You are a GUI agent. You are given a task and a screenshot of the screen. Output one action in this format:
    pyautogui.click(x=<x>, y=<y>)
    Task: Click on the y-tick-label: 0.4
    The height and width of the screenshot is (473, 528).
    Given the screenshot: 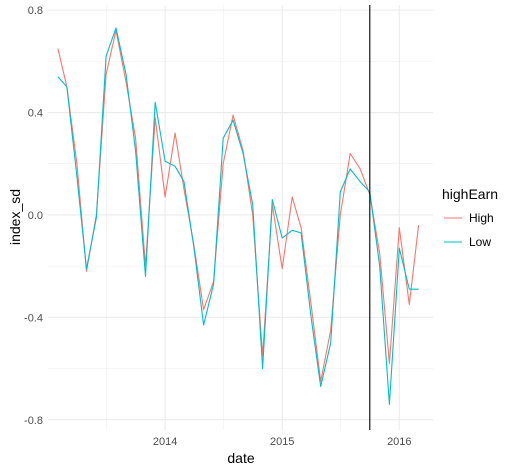 What is the action you would take?
    pyautogui.click(x=35, y=114)
    